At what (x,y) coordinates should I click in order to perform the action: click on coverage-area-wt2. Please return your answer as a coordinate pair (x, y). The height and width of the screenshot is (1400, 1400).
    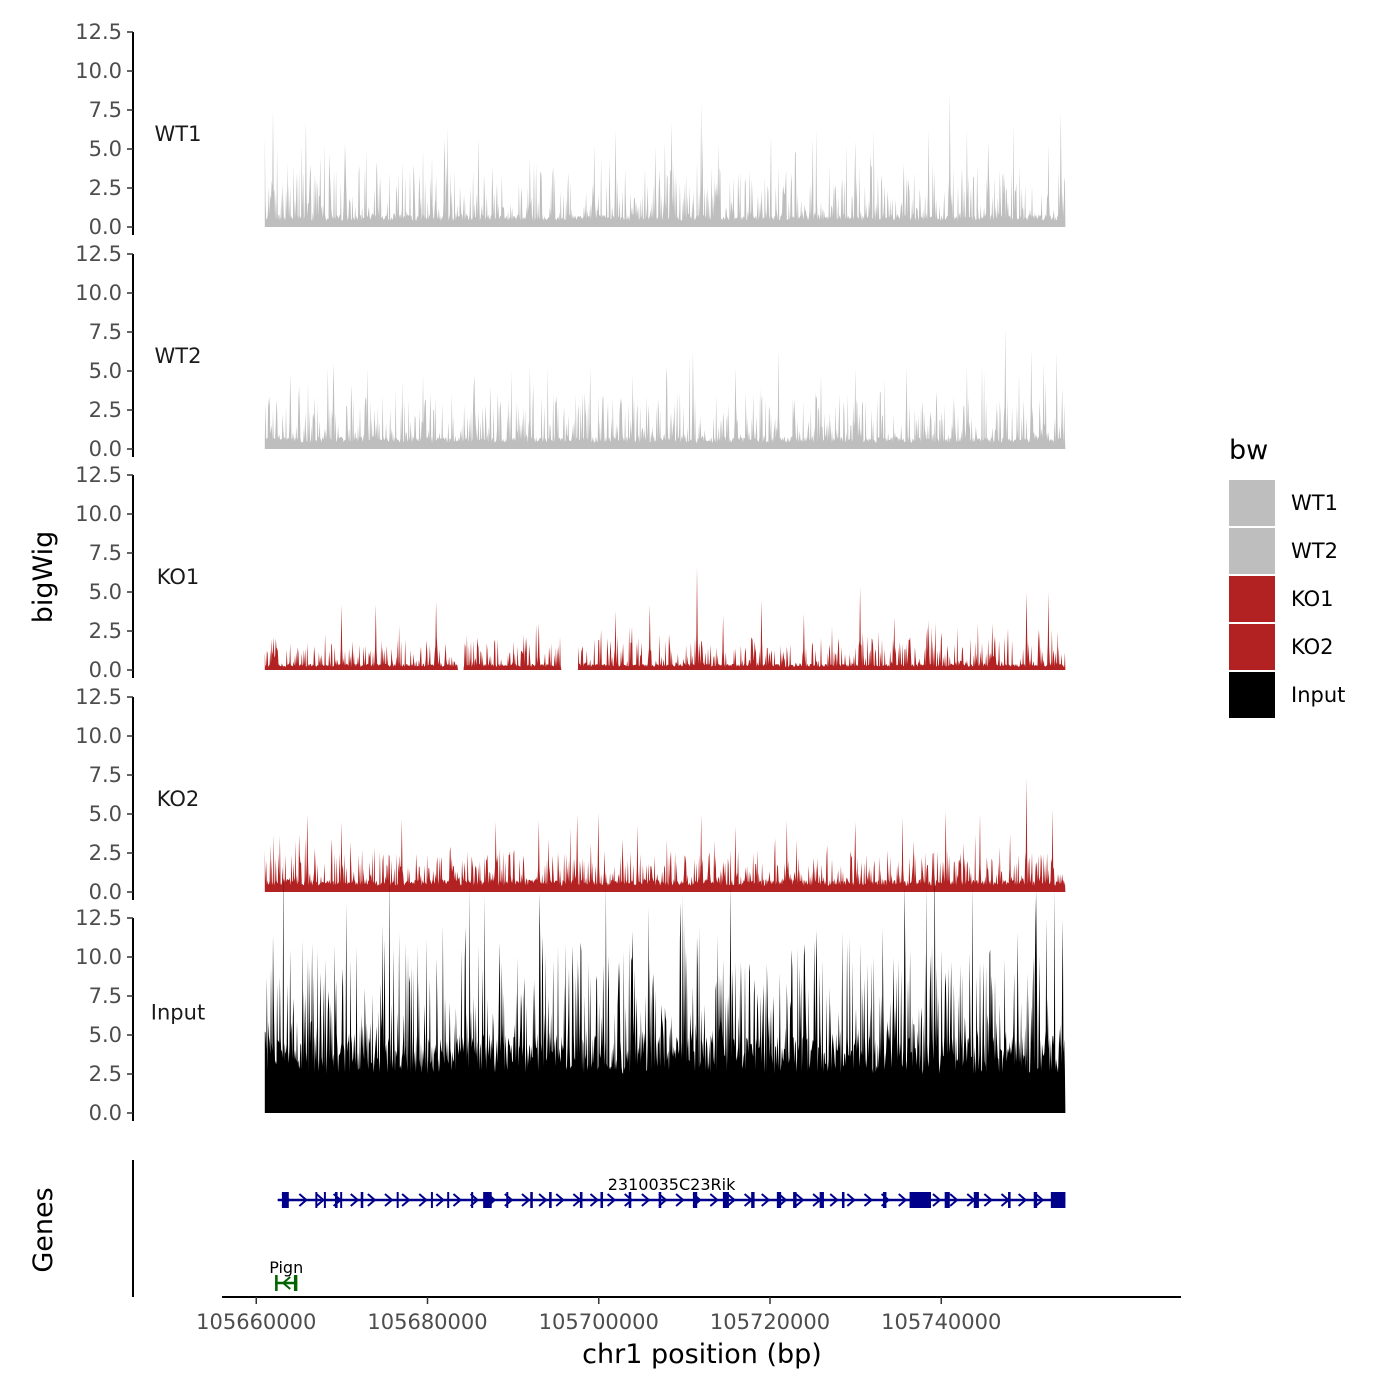
    Looking at the image, I should click on (665, 388).